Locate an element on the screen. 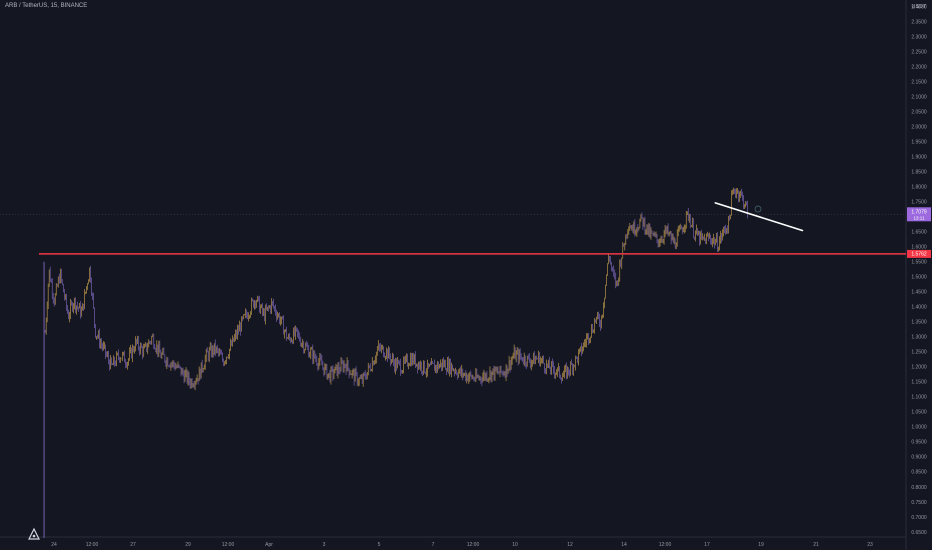  y-tick-label: 0.9500 is located at coordinates (919, 443).